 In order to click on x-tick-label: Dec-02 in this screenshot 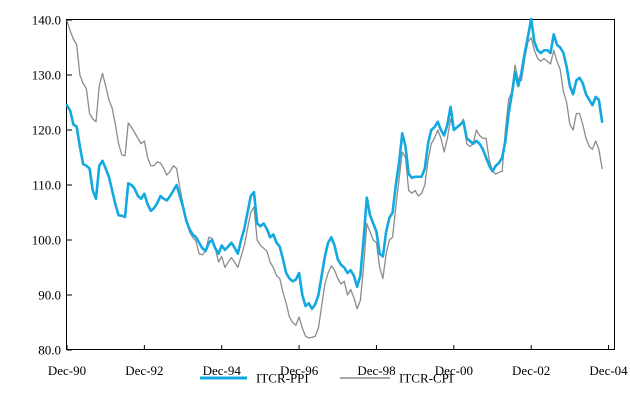, I will do `click(531, 370)`.